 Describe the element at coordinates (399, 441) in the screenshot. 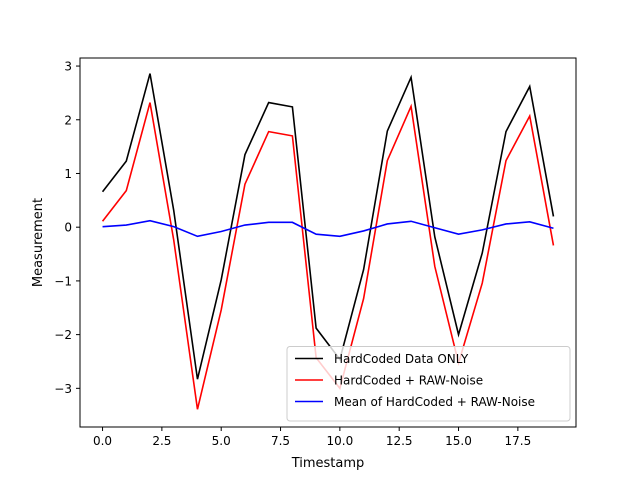

I see `x-tick-label: 12.5` at that location.